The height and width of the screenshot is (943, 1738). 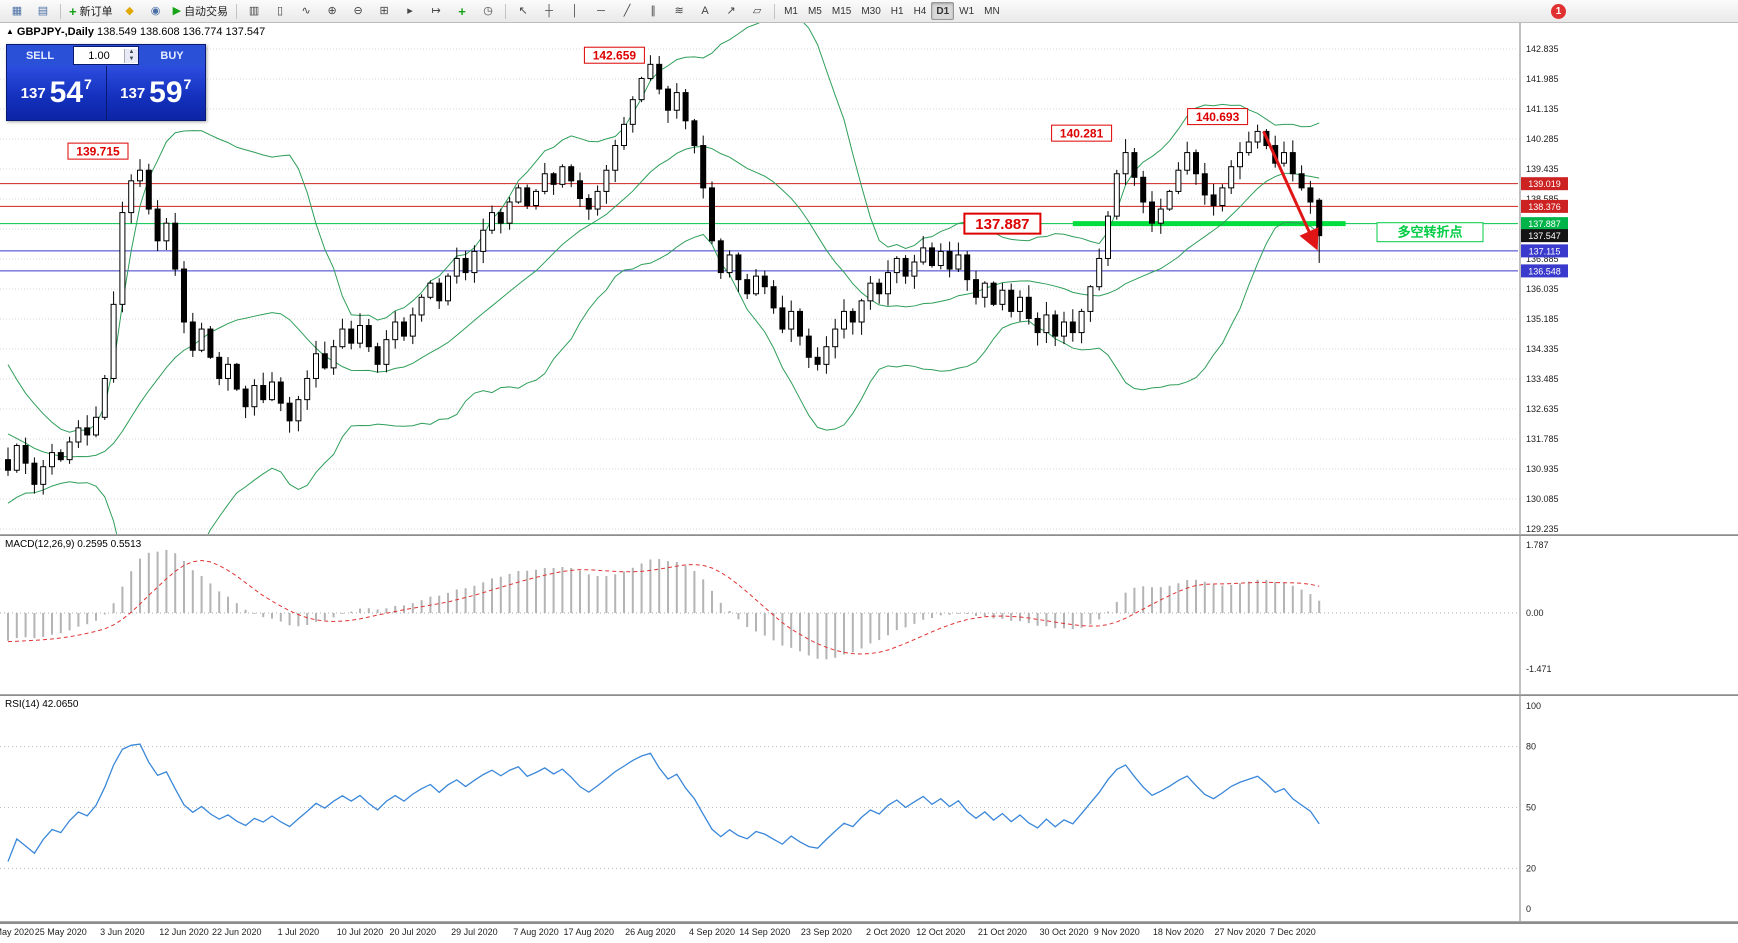 I want to click on price-tick-label: 139.435, so click(x=1542, y=169).